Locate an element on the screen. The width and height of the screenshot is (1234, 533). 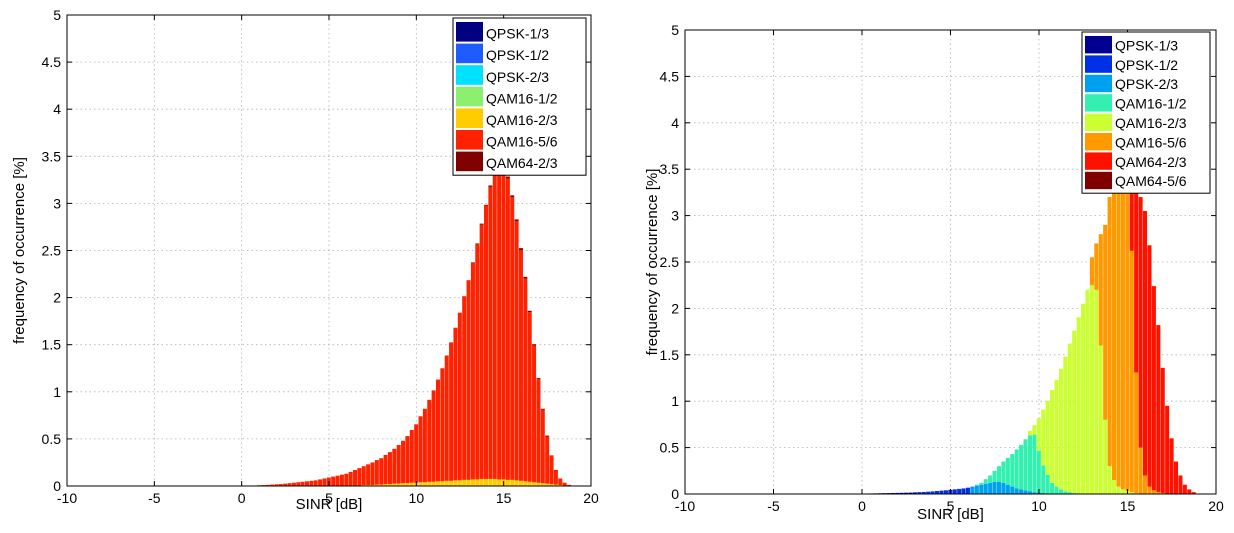
y-tick-label: 3 is located at coordinates (675, 216).